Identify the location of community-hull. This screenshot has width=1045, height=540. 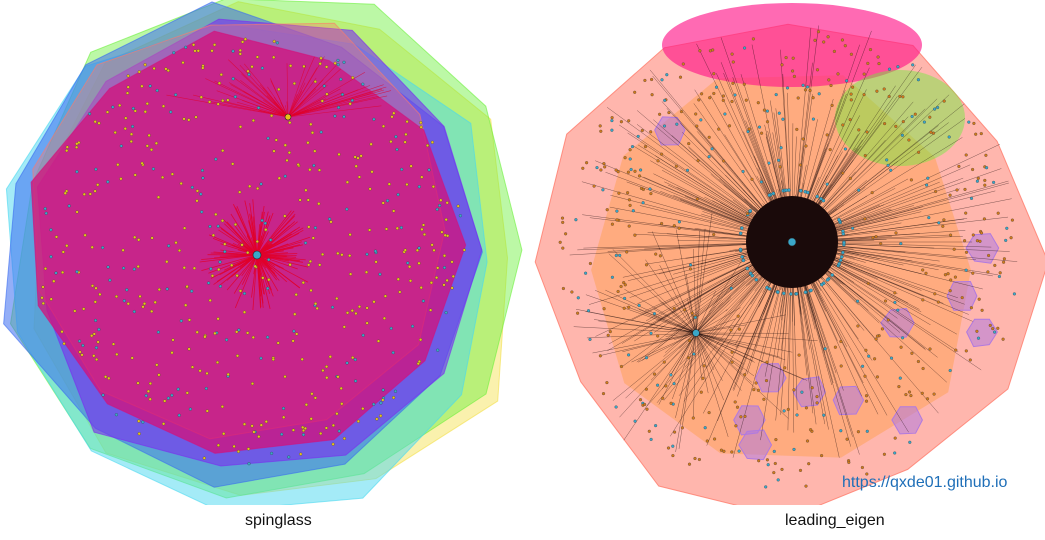
(848, 400).